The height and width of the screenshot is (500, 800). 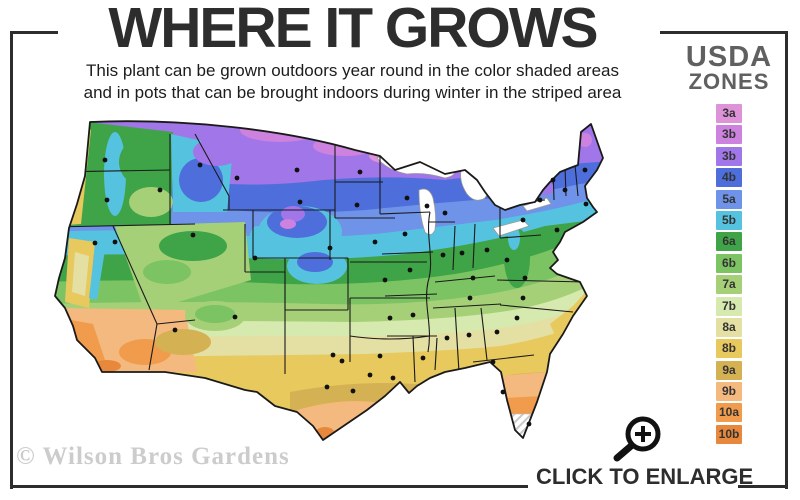 I want to click on legend-zone-7b: 7b, so click(x=729, y=306).